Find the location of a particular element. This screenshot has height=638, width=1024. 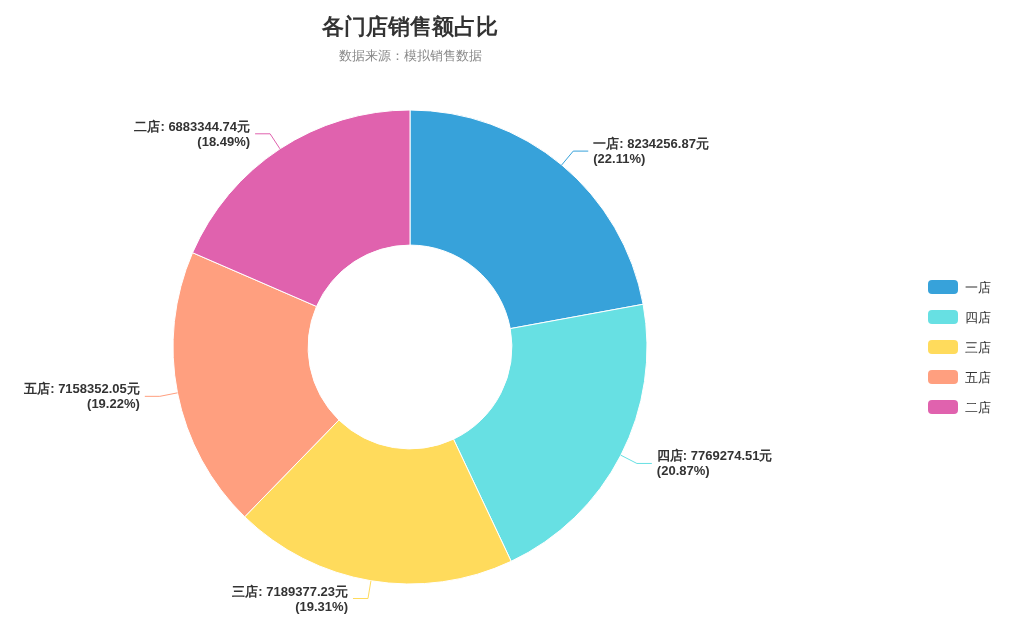

legend-label: 二店 is located at coordinates (978, 407).